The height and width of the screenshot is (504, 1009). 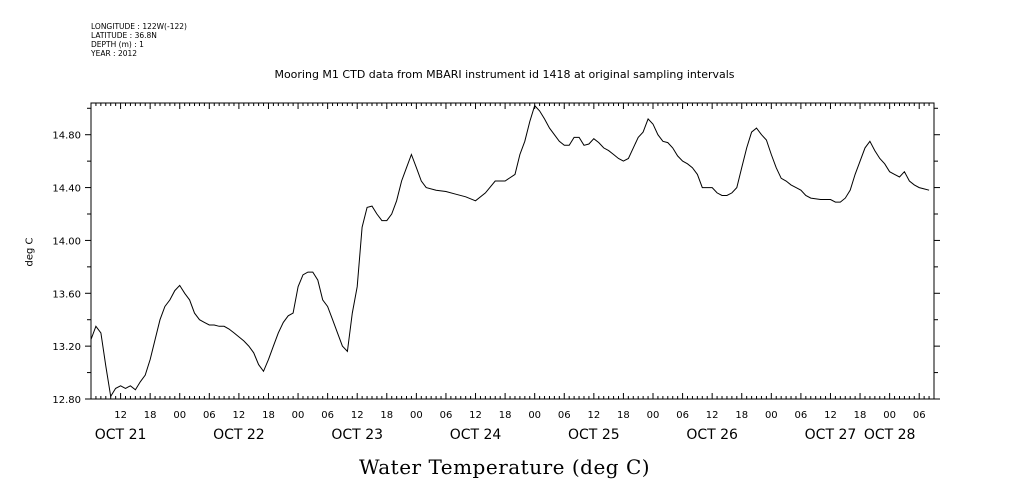 I want to click on y-tick-label: 14.80, so click(x=66, y=136).